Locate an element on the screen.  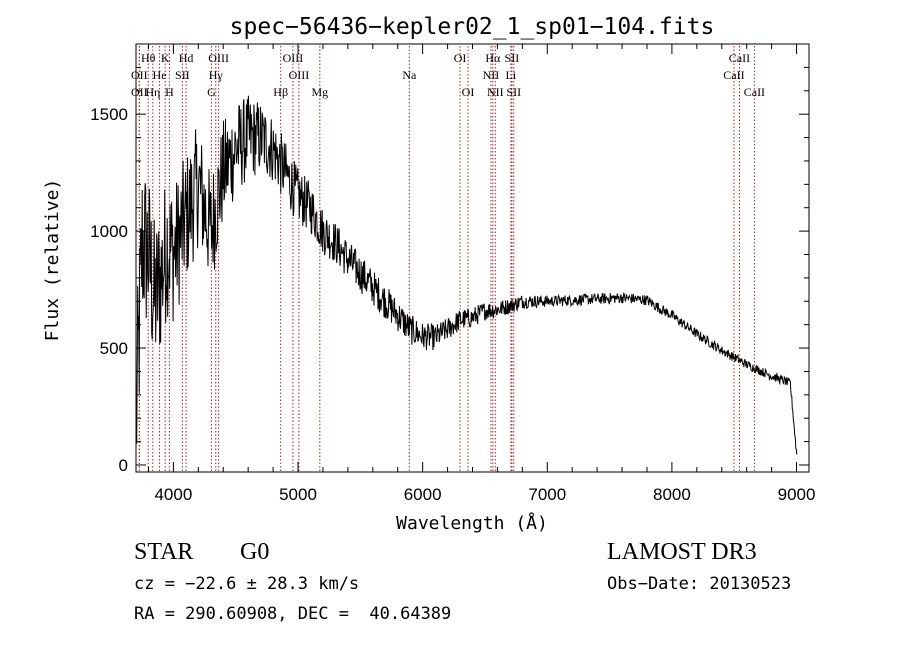
line-marker-label: G is located at coordinates (211, 92).